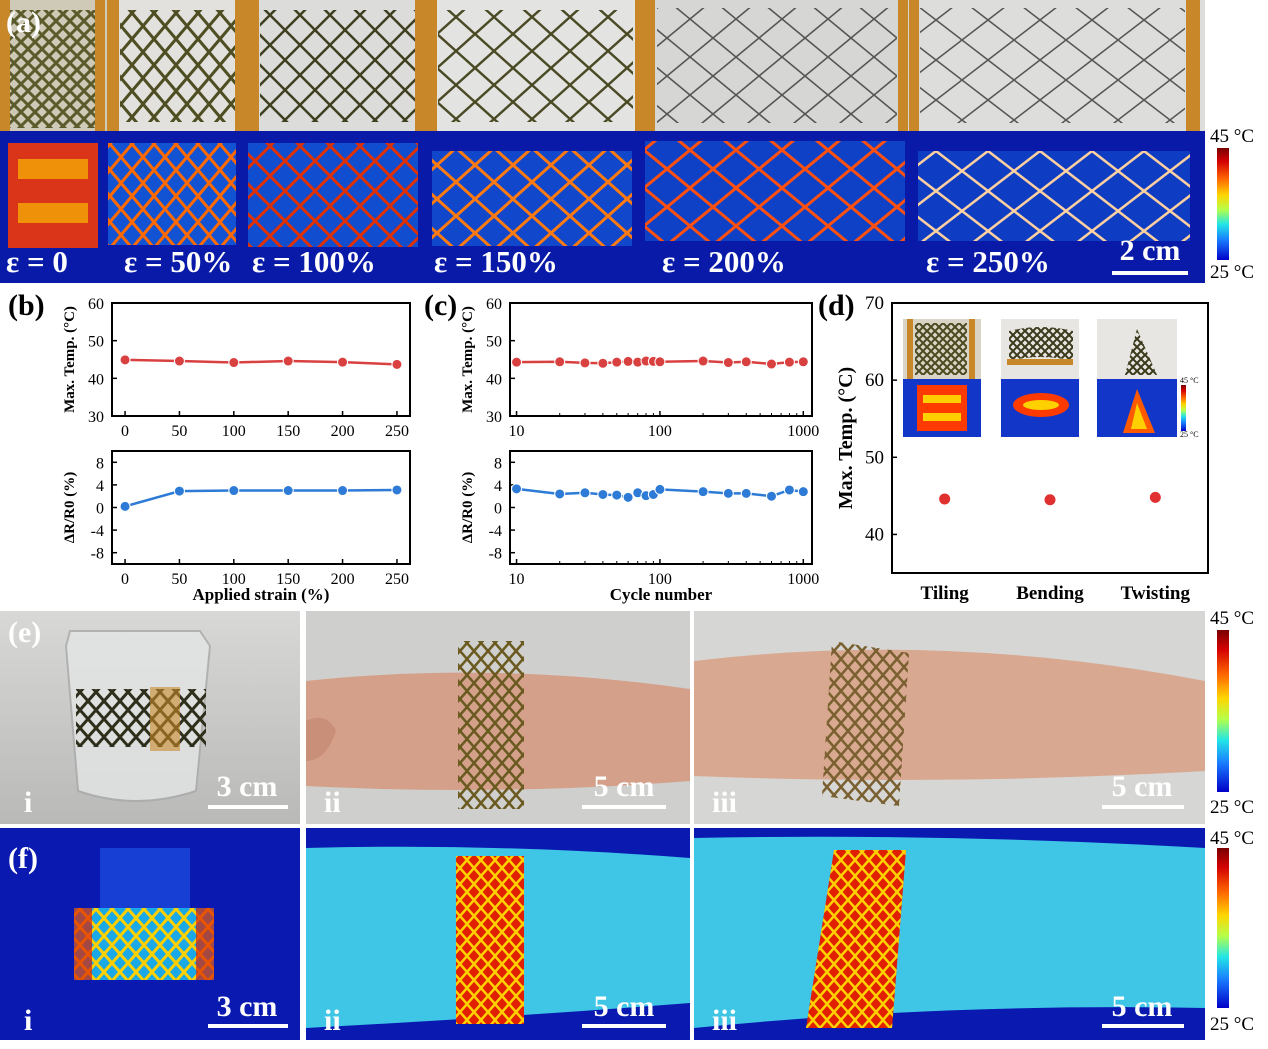 The width and height of the screenshot is (1268, 1049). I want to click on panel-e-ii-scale-text: 5 cm, so click(624, 786).